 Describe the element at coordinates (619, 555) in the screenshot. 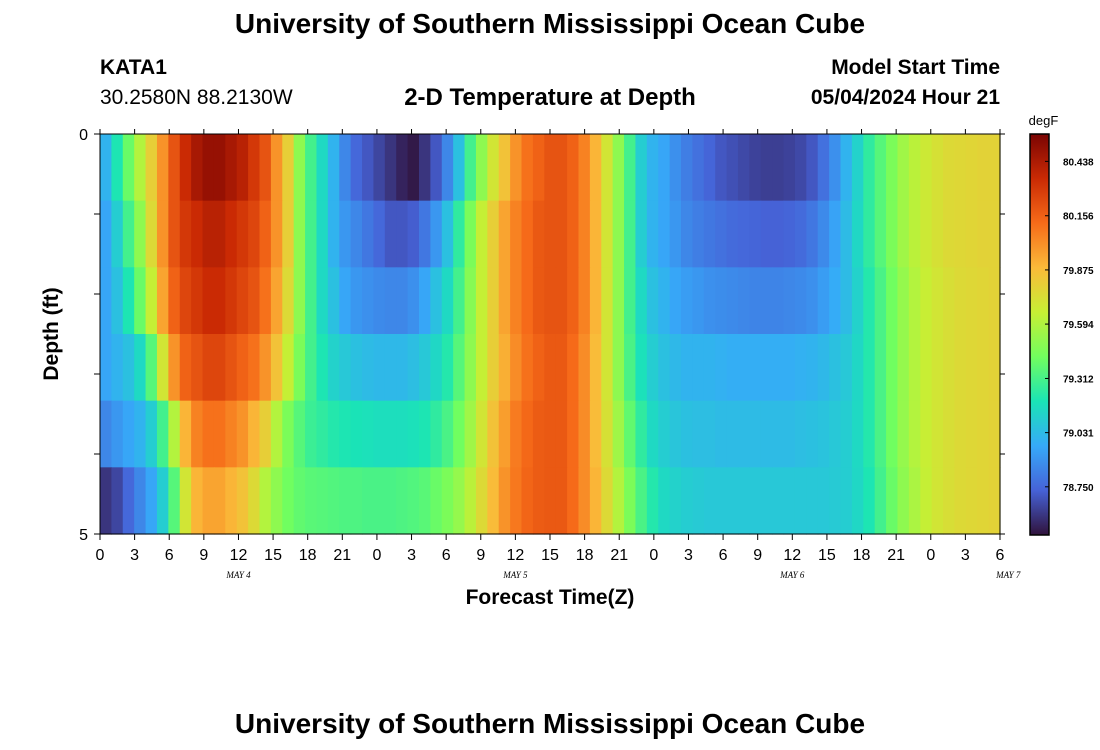

I see `x-tick-label: 21` at that location.